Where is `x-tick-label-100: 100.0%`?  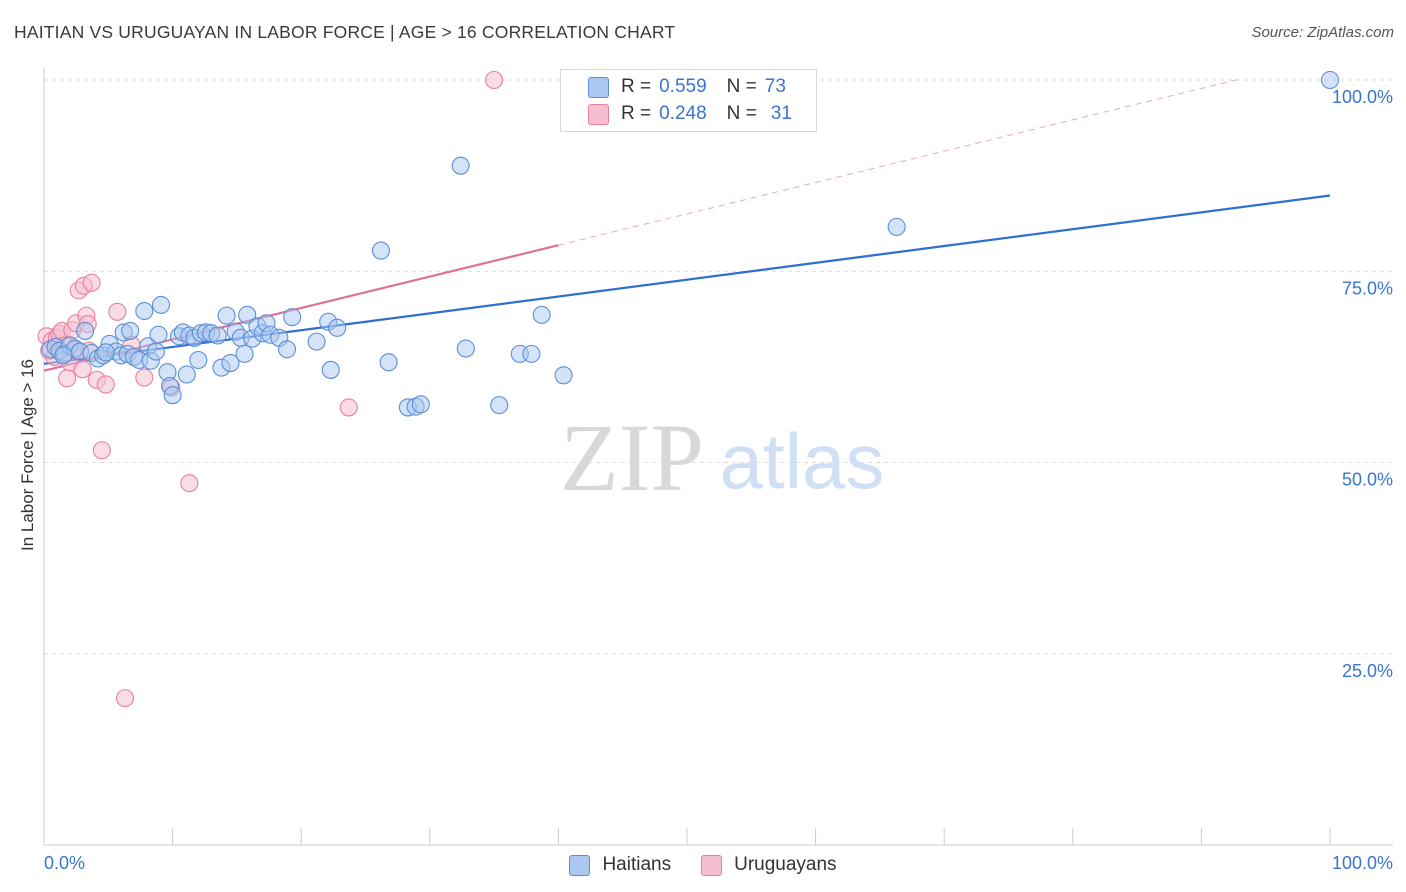 x-tick-label-100: 100.0% is located at coordinates (1362, 863).